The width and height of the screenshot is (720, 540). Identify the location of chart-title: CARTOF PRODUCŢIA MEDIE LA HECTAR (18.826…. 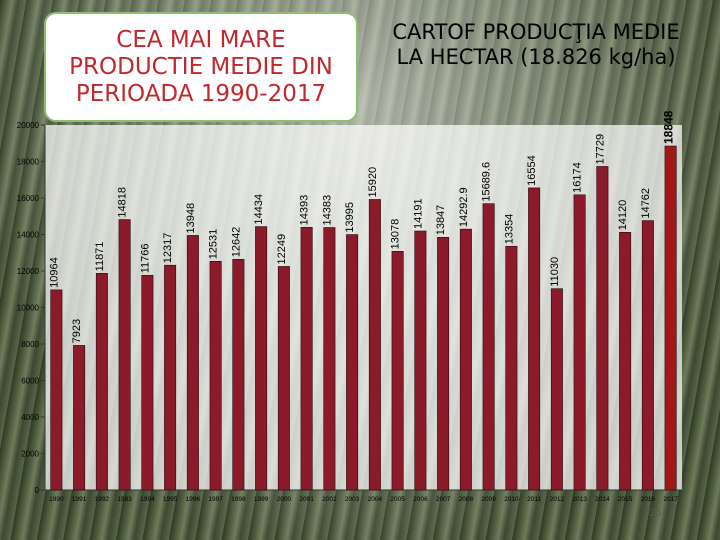
(536, 44).